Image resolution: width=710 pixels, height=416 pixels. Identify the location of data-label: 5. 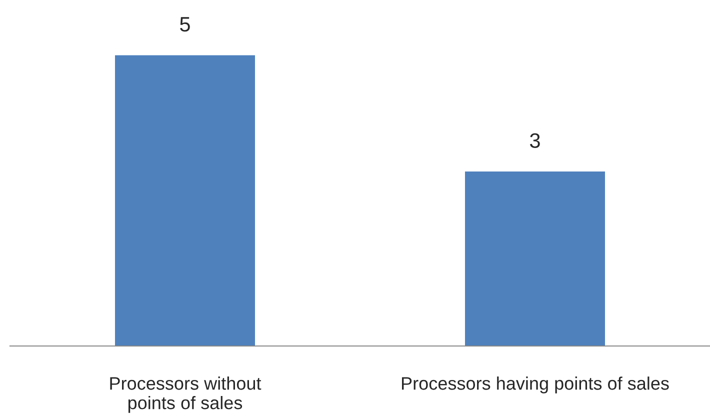
(185, 24).